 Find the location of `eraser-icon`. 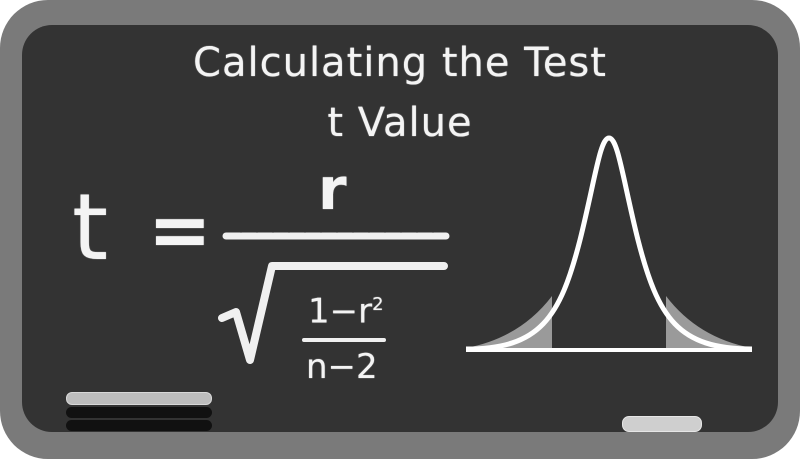

eraser-icon is located at coordinates (139, 412).